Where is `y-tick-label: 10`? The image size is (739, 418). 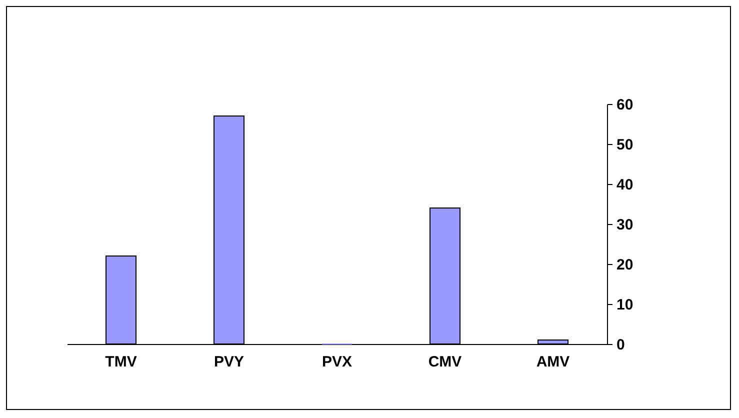
y-tick-label: 10 is located at coordinates (625, 305).